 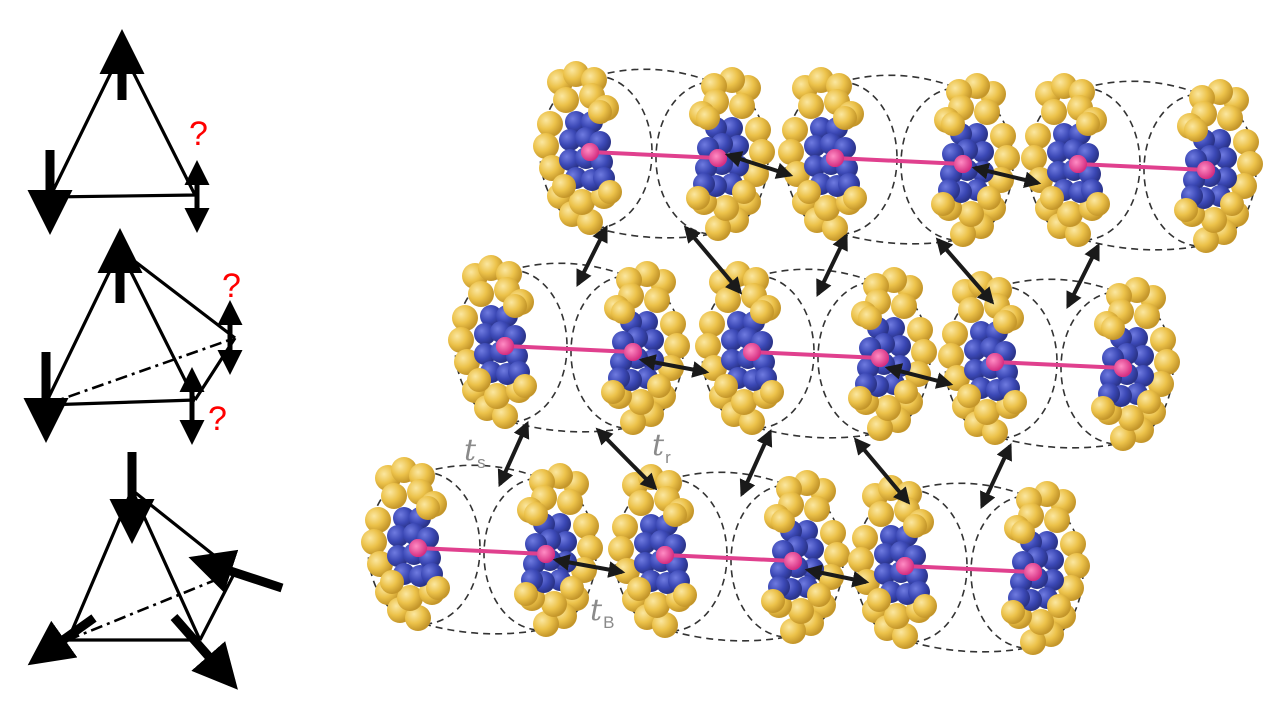 I want to click on tetrahedron-panel: ? ?, so click(x=133, y=336).